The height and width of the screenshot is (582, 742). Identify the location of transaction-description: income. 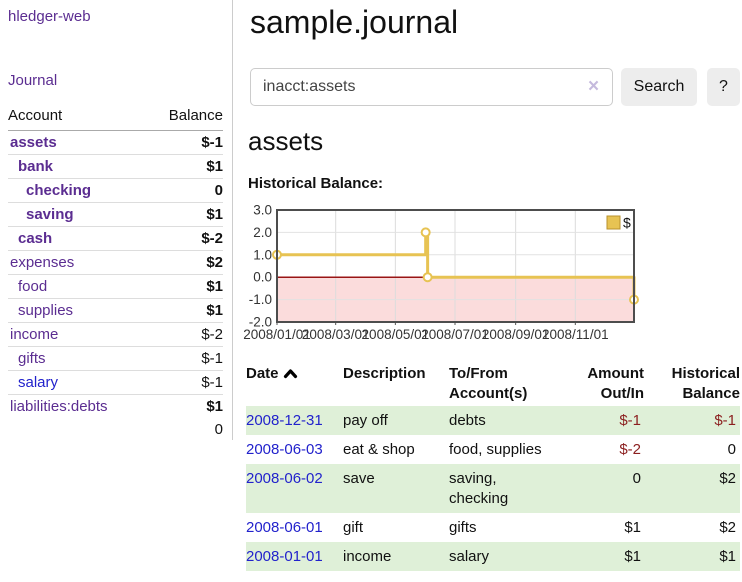
(396, 556).